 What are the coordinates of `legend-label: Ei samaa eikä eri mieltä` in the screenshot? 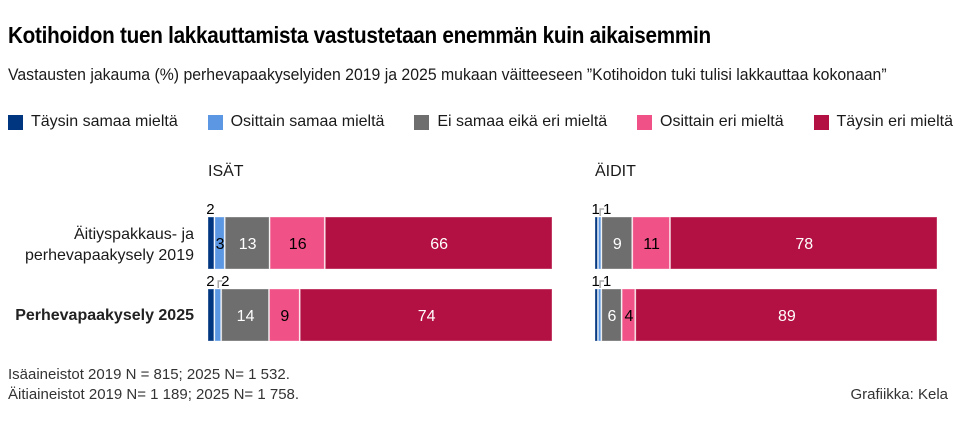 It's located at (522, 121).